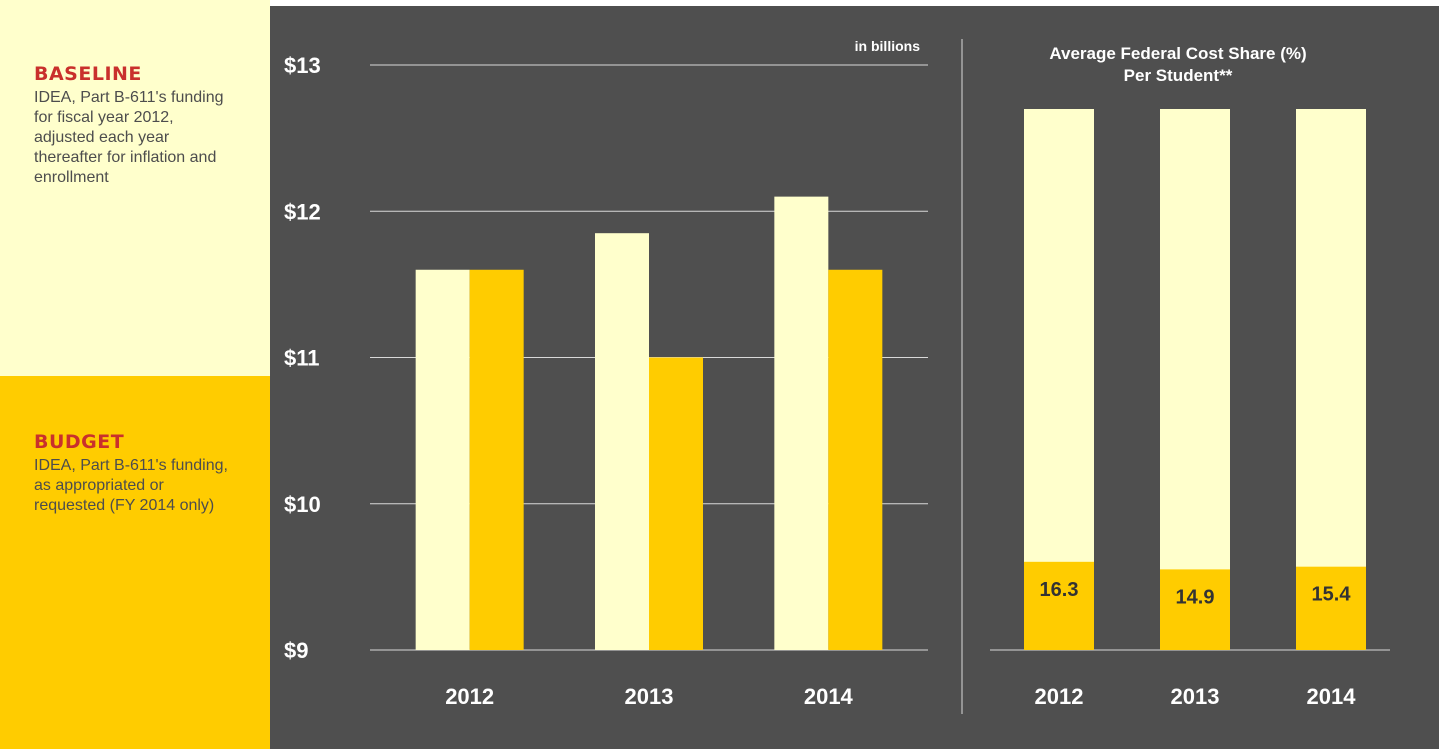 The width and height of the screenshot is (1439, 749). What do you see at coordinates (302, 211) in the screenshot?
I see `y-tick-label: $12` at bounding box center [302, 211].